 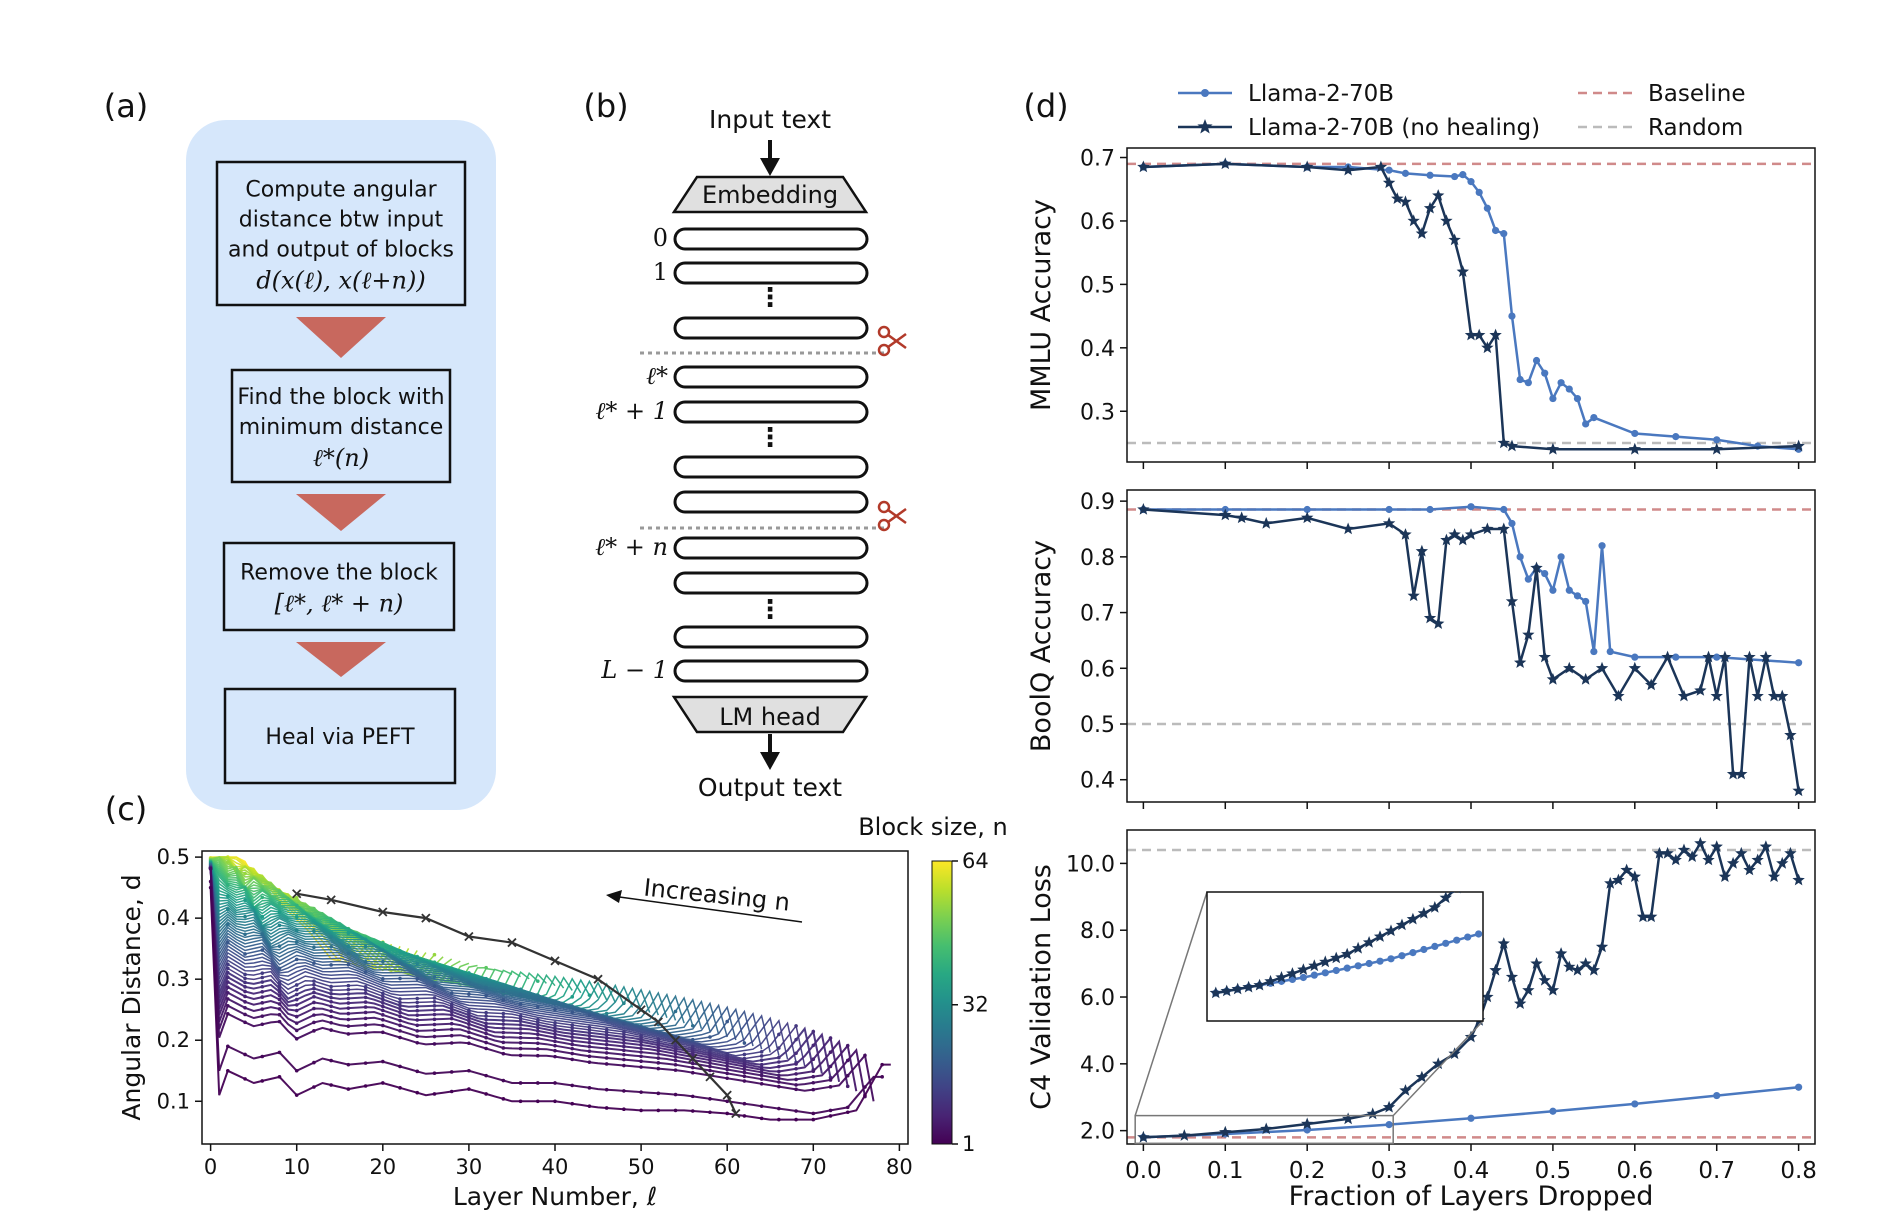 I want to click on x-tick-label: 0.2, so click(x=1307, y=1171).